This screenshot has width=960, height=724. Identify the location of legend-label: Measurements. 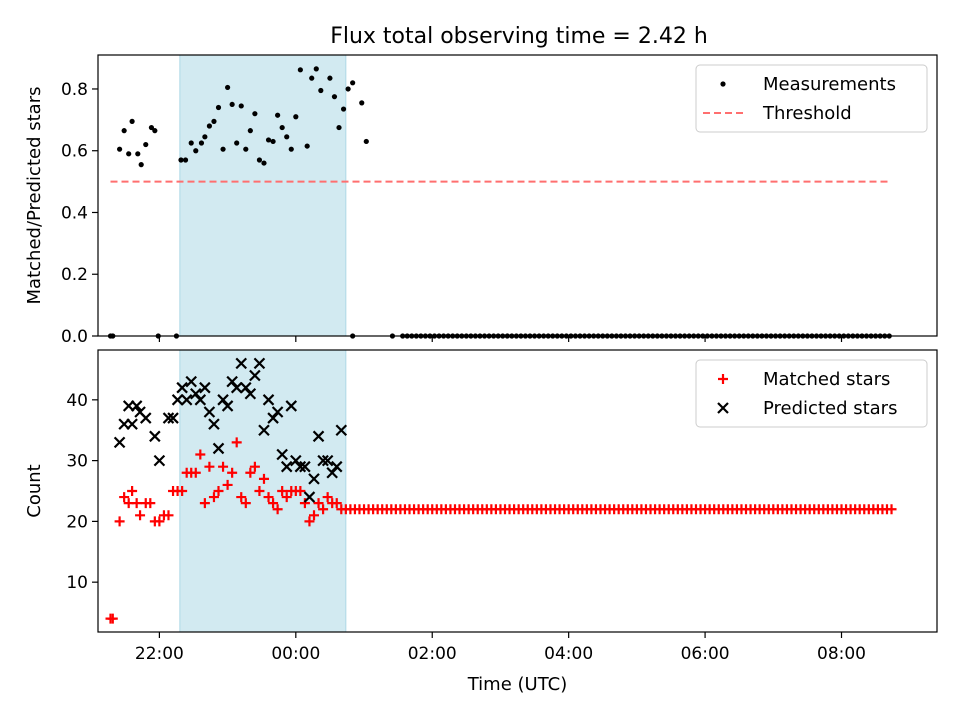
(829, 84).